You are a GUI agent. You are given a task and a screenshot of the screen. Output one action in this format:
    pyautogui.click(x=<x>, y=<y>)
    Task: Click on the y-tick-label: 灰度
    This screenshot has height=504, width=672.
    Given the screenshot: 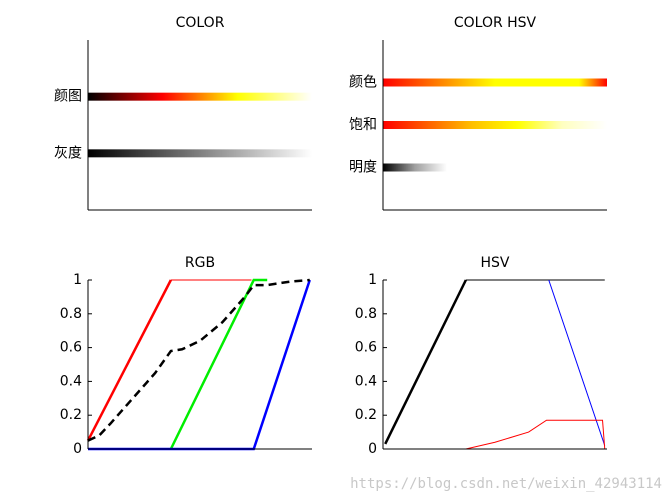 What is the action you would take?
    pyautogui.click(x=68, y=153)
    